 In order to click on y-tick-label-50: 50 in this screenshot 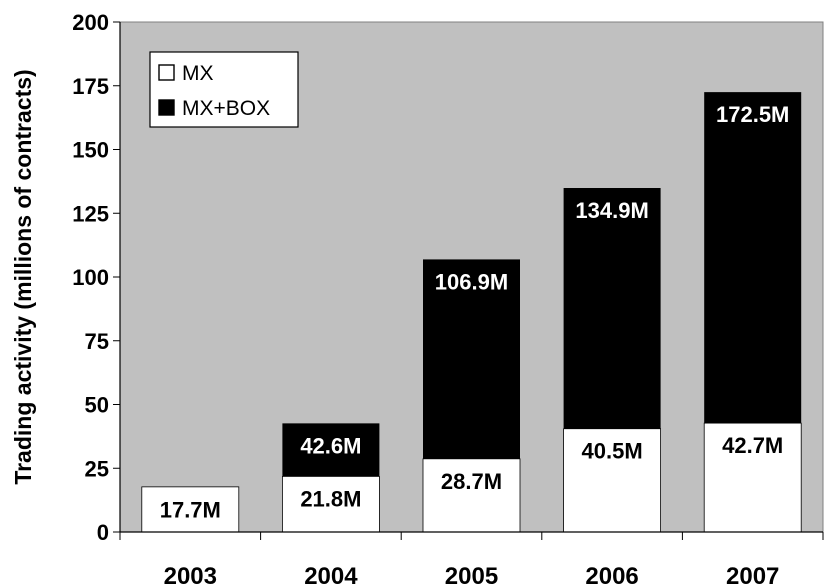, I will do `click(97, 405)`.